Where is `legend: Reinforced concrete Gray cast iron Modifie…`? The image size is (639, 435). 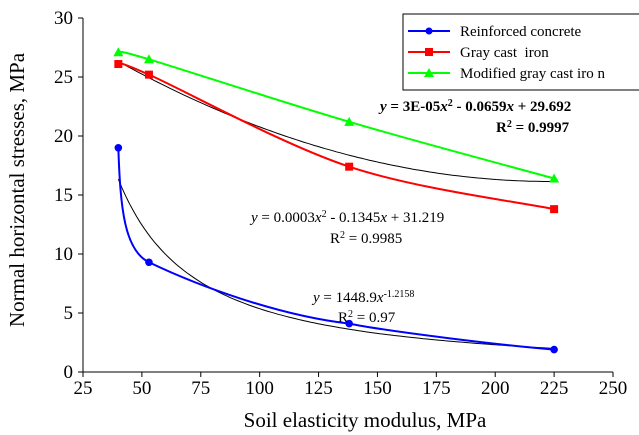
legend: Reinforced concrete Gray cast iron Modifie… is located at coordinates (520, 52).